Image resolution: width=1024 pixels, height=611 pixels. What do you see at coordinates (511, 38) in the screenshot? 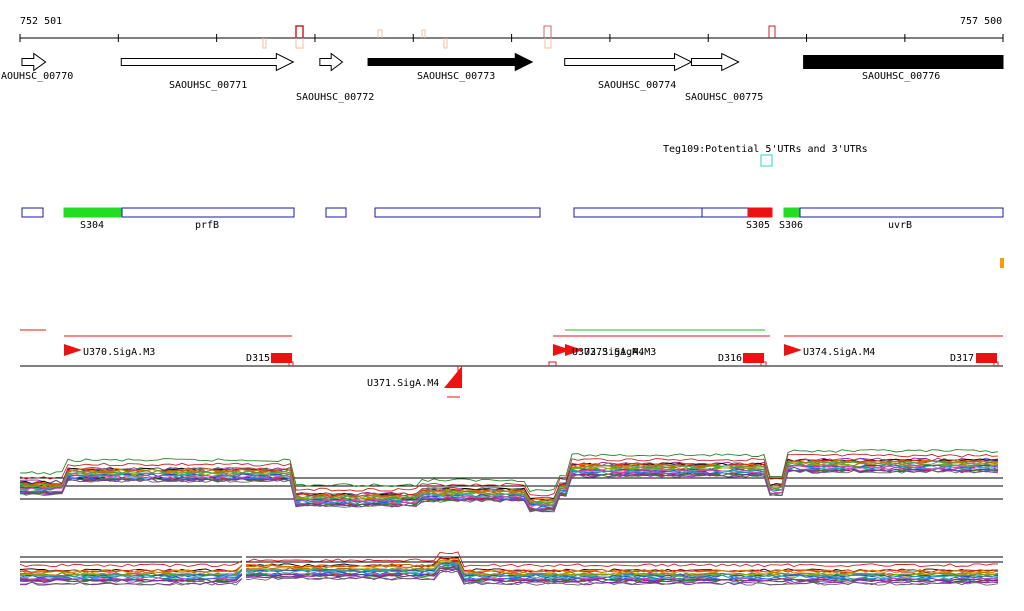
I see `ruler-ticks` at bounding box center [511, 38].